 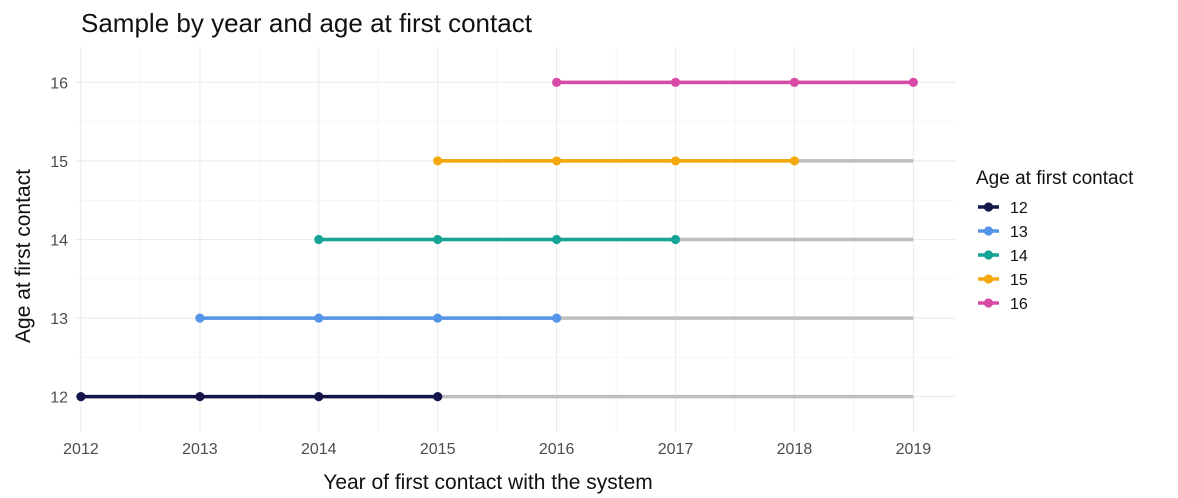 I want to click on x-tick-label: 2018, so click(x=795, y=449).